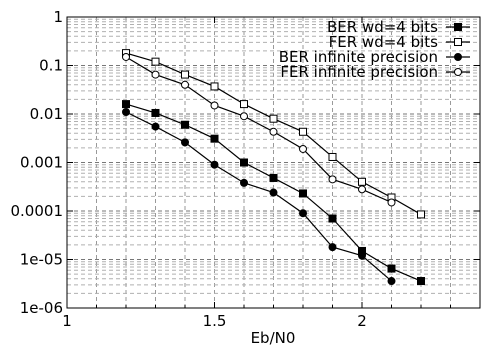 The image size is (494, 350). What do you see at coordinates (273, 338) in the screenshot?
I see `x-axis-title: Eb/N0` at bounding box center [273, 338].